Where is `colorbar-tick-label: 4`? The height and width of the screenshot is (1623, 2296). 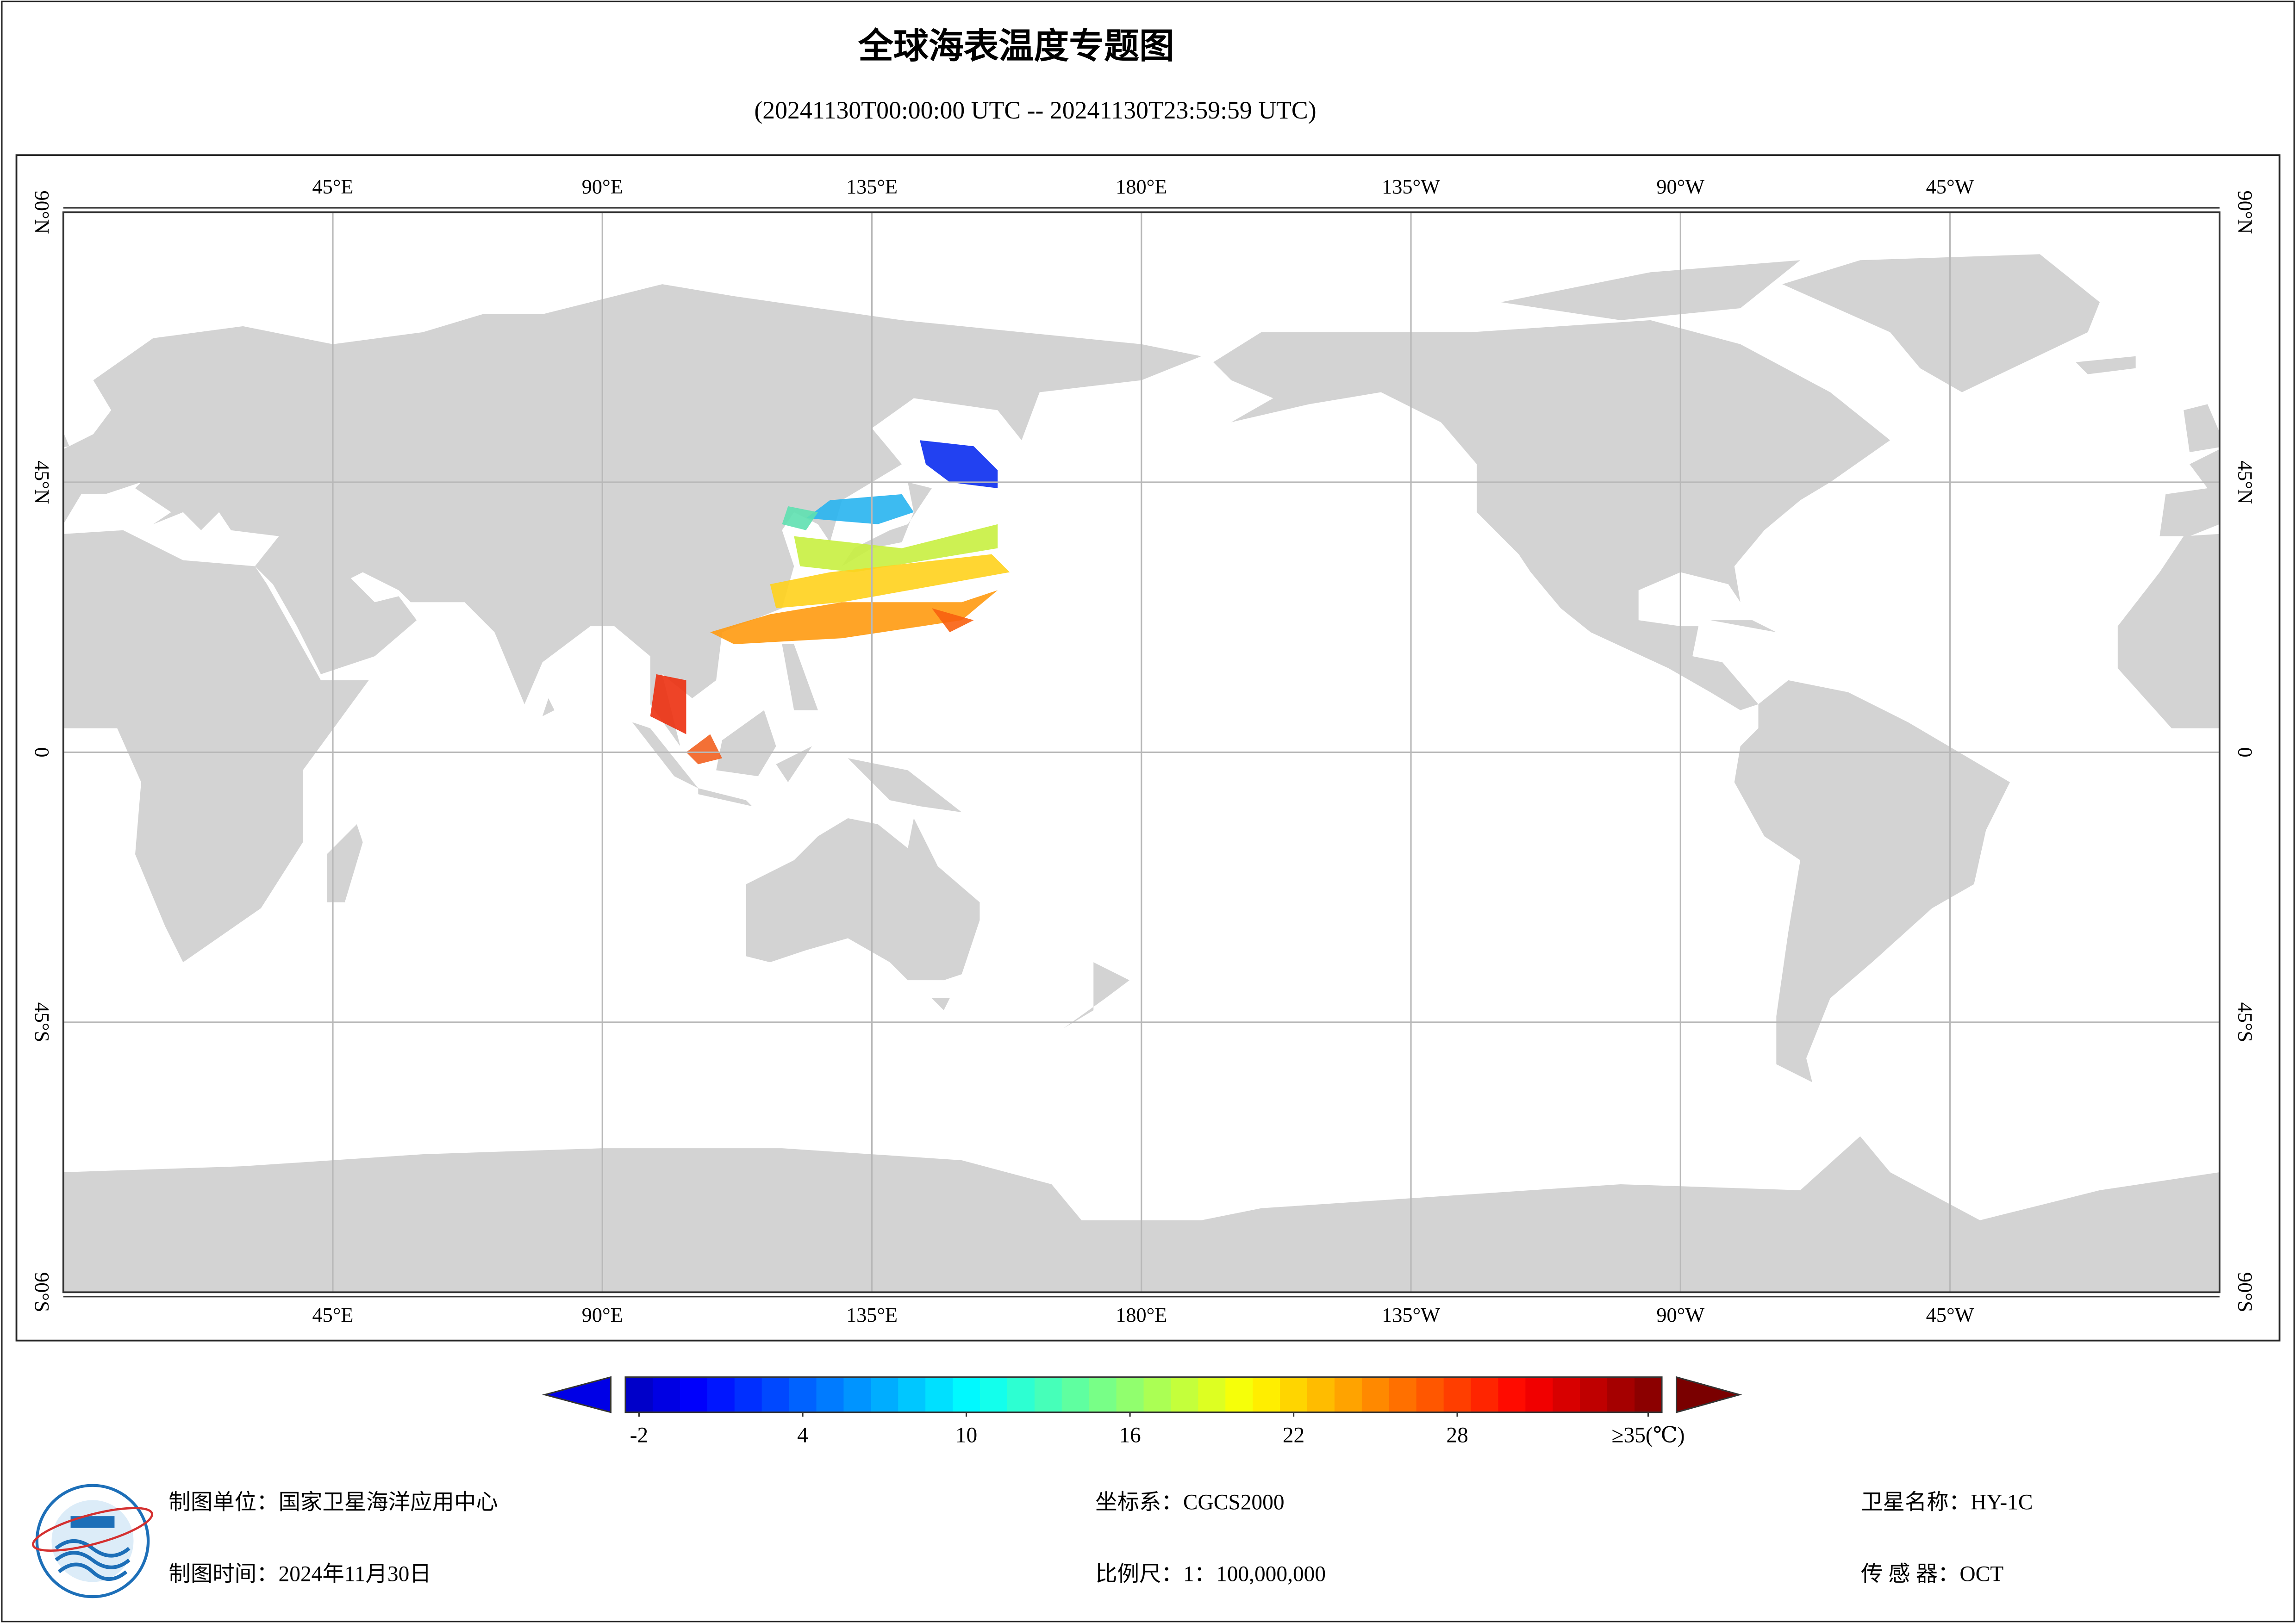
colorbar-tick-label: 4 is located at coordinates (802, 1435).